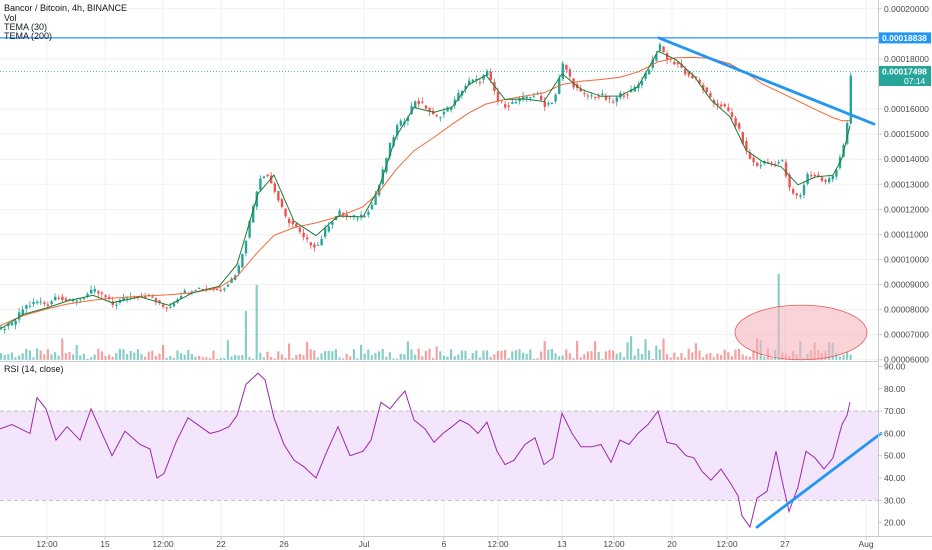 The width and height of the screenshot is (932, 550). I want to click on time-tick-label: 27, so click(785, 544).